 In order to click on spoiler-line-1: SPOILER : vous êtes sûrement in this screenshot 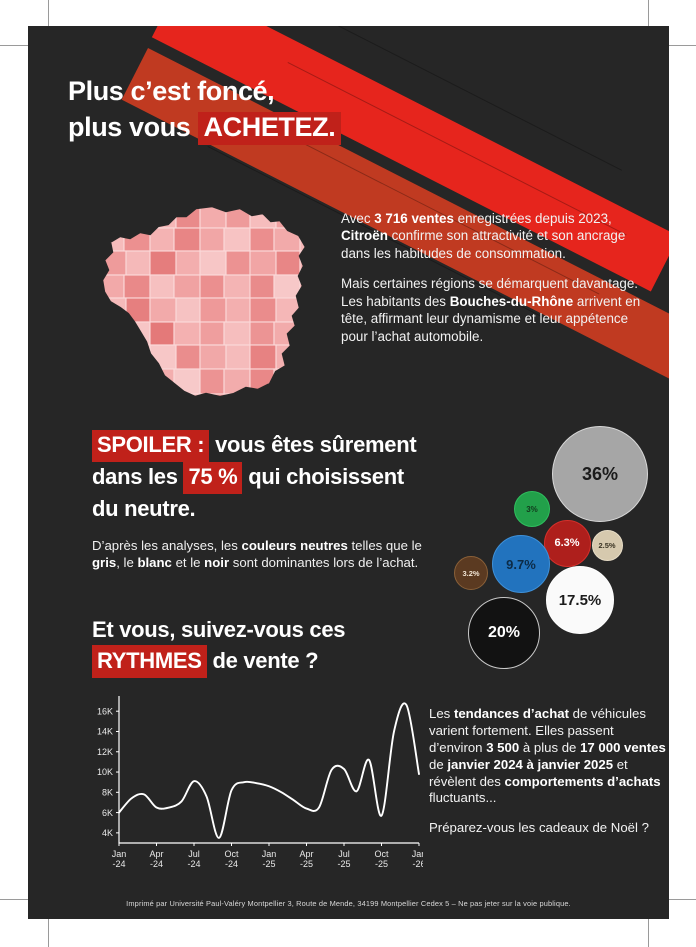, I will do `click(302, 446)`.